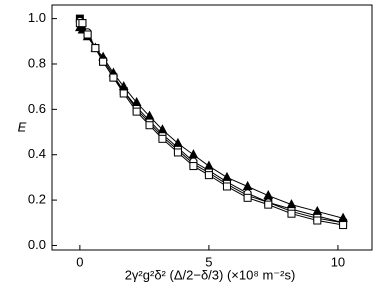 This screenshot has width=392, height=295. I want to click on y-tick-label: 0.2, so click(37, 199).